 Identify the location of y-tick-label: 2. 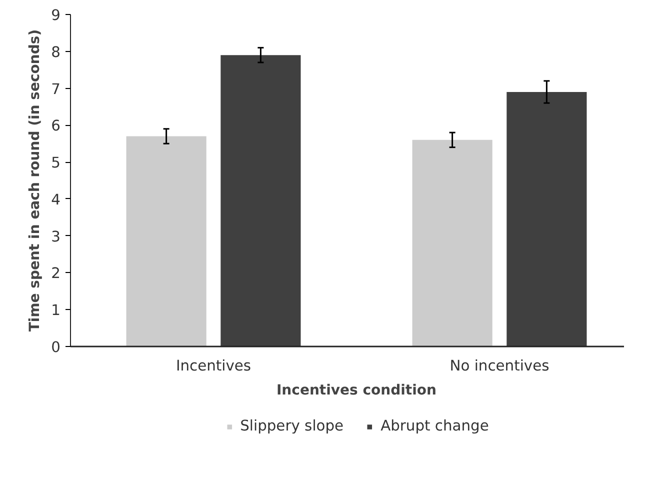
(56, 273).